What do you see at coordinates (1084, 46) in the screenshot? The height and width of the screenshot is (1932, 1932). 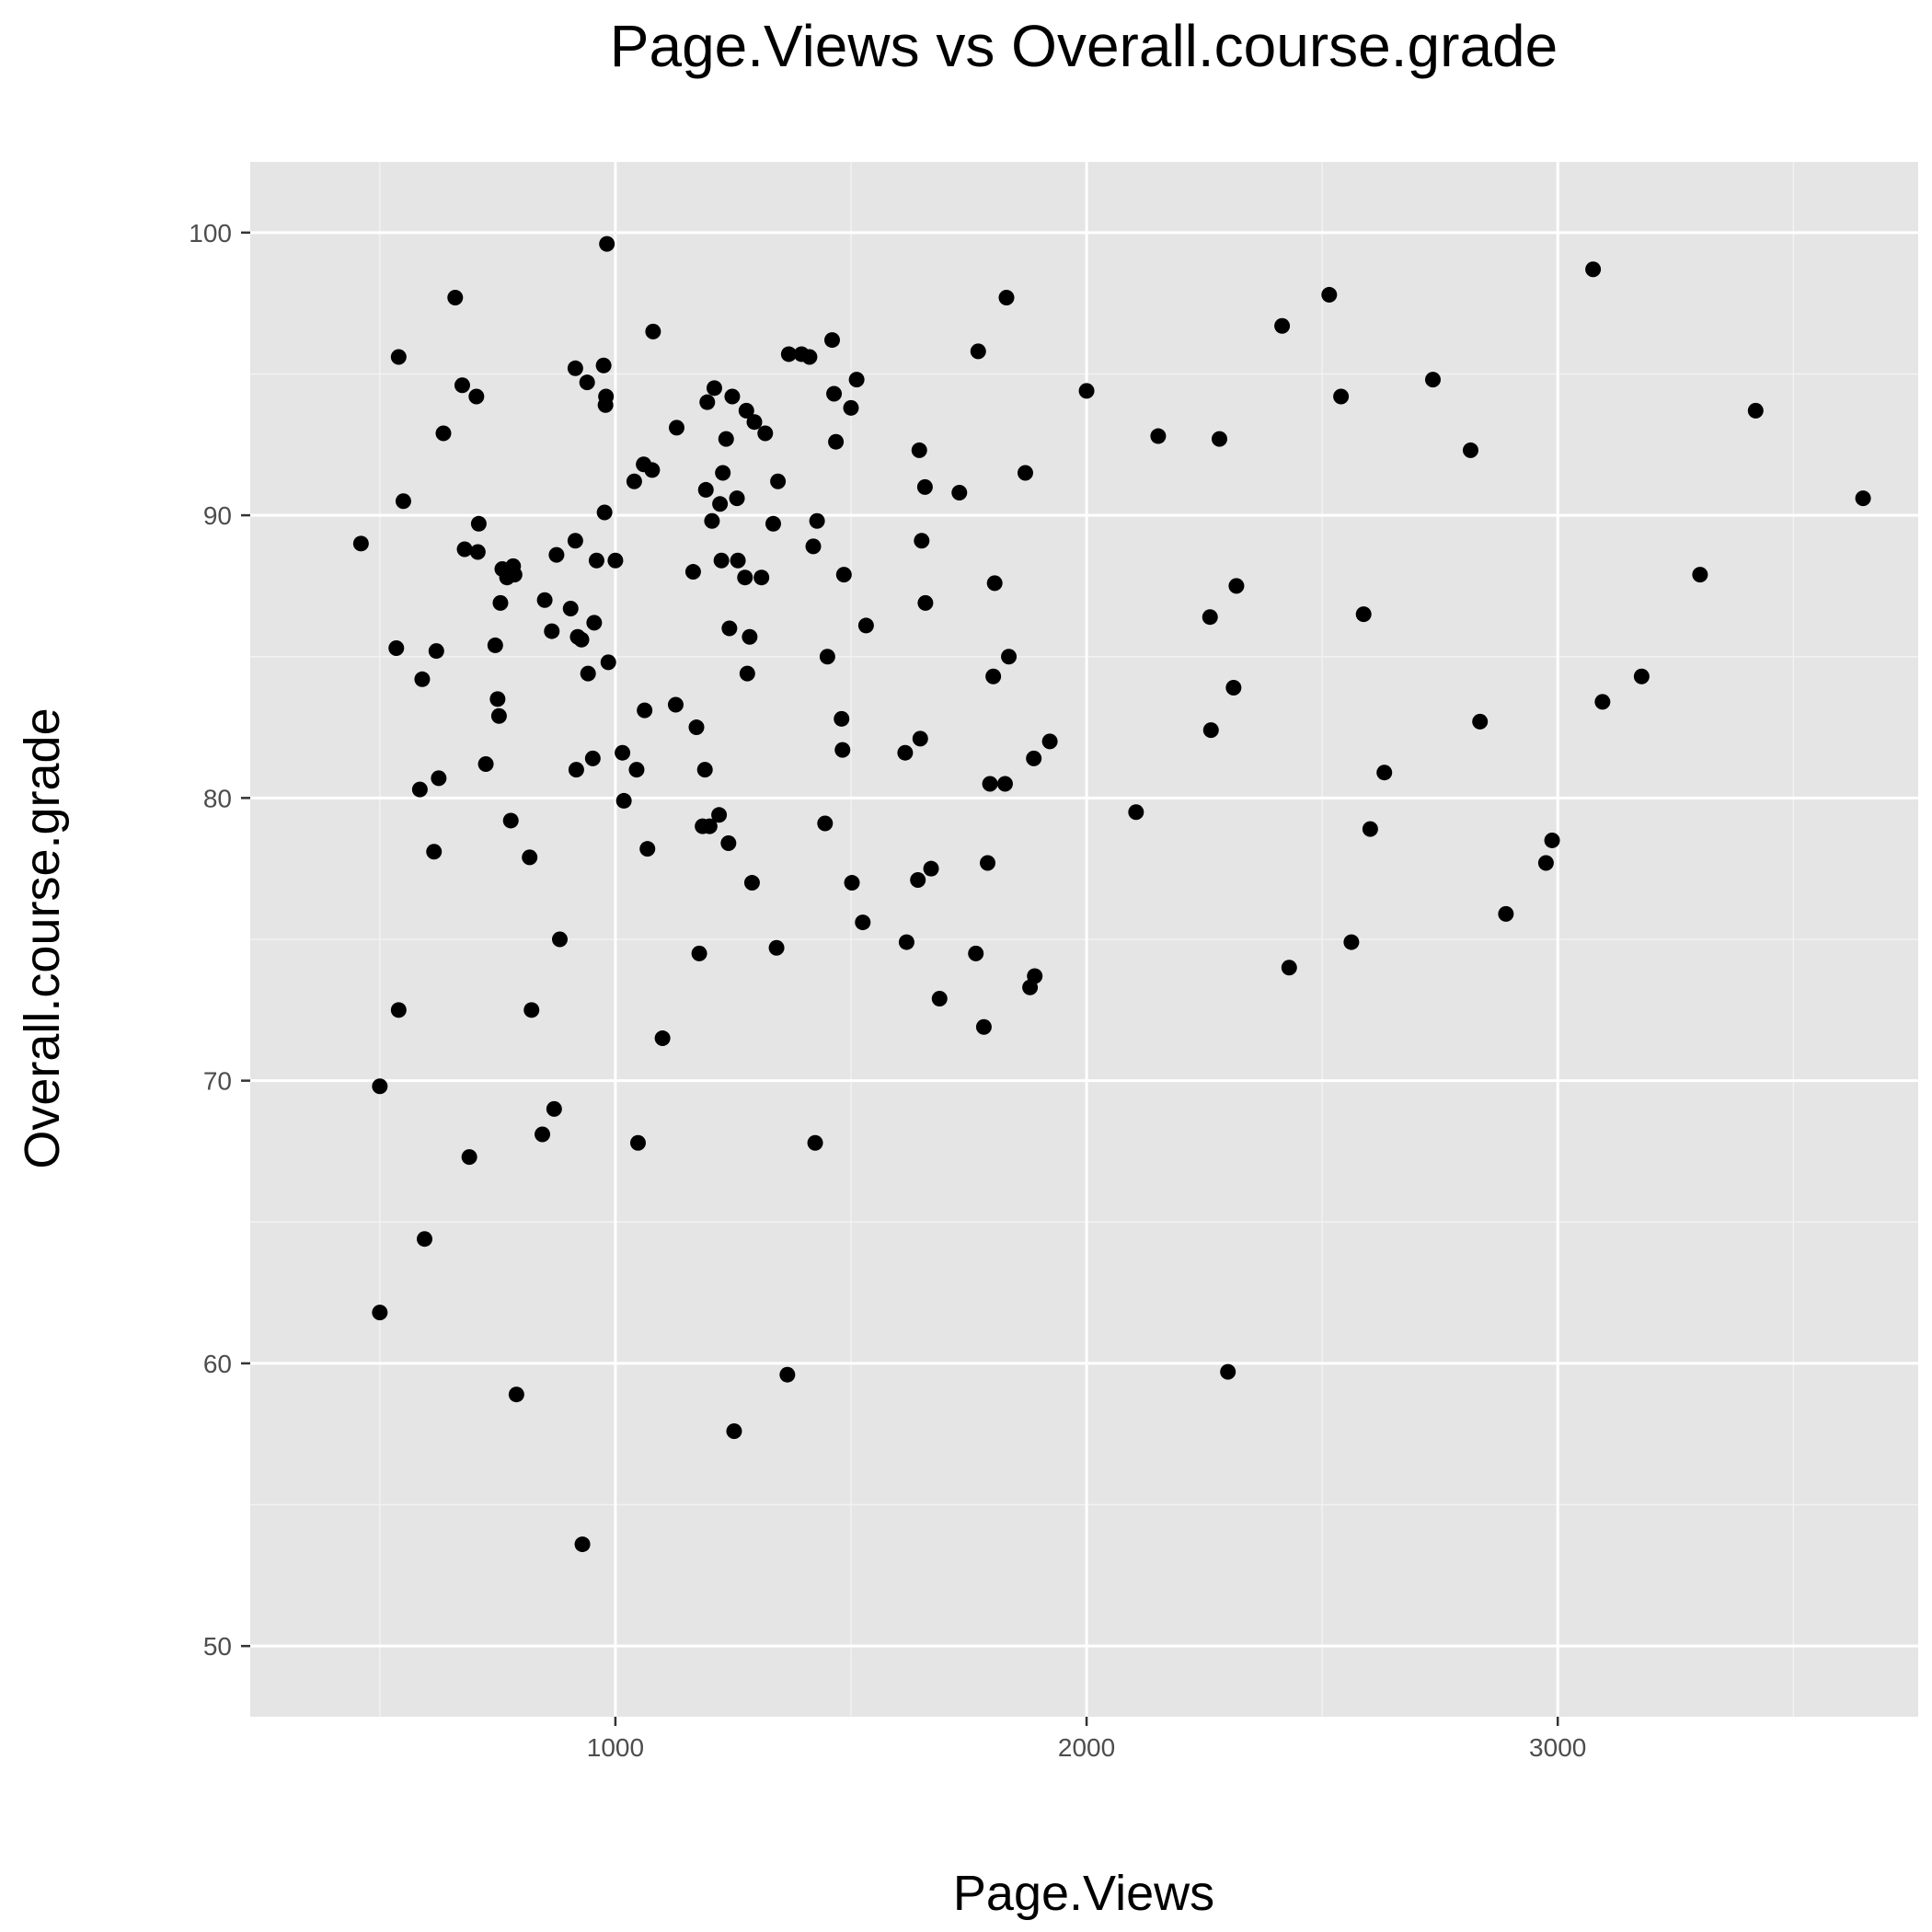 I see `chart-title: Page.Views vs Overall.course.grade` at bounding box center [1084, 46].